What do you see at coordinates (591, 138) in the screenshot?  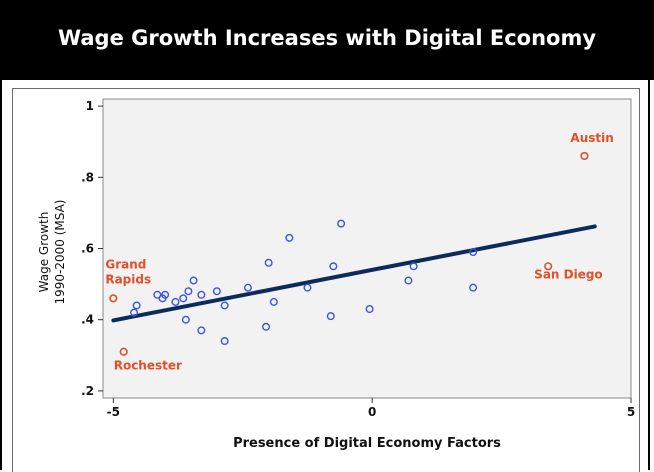 I see `point-label-austin: Austin` at bounding box center [591, 138].